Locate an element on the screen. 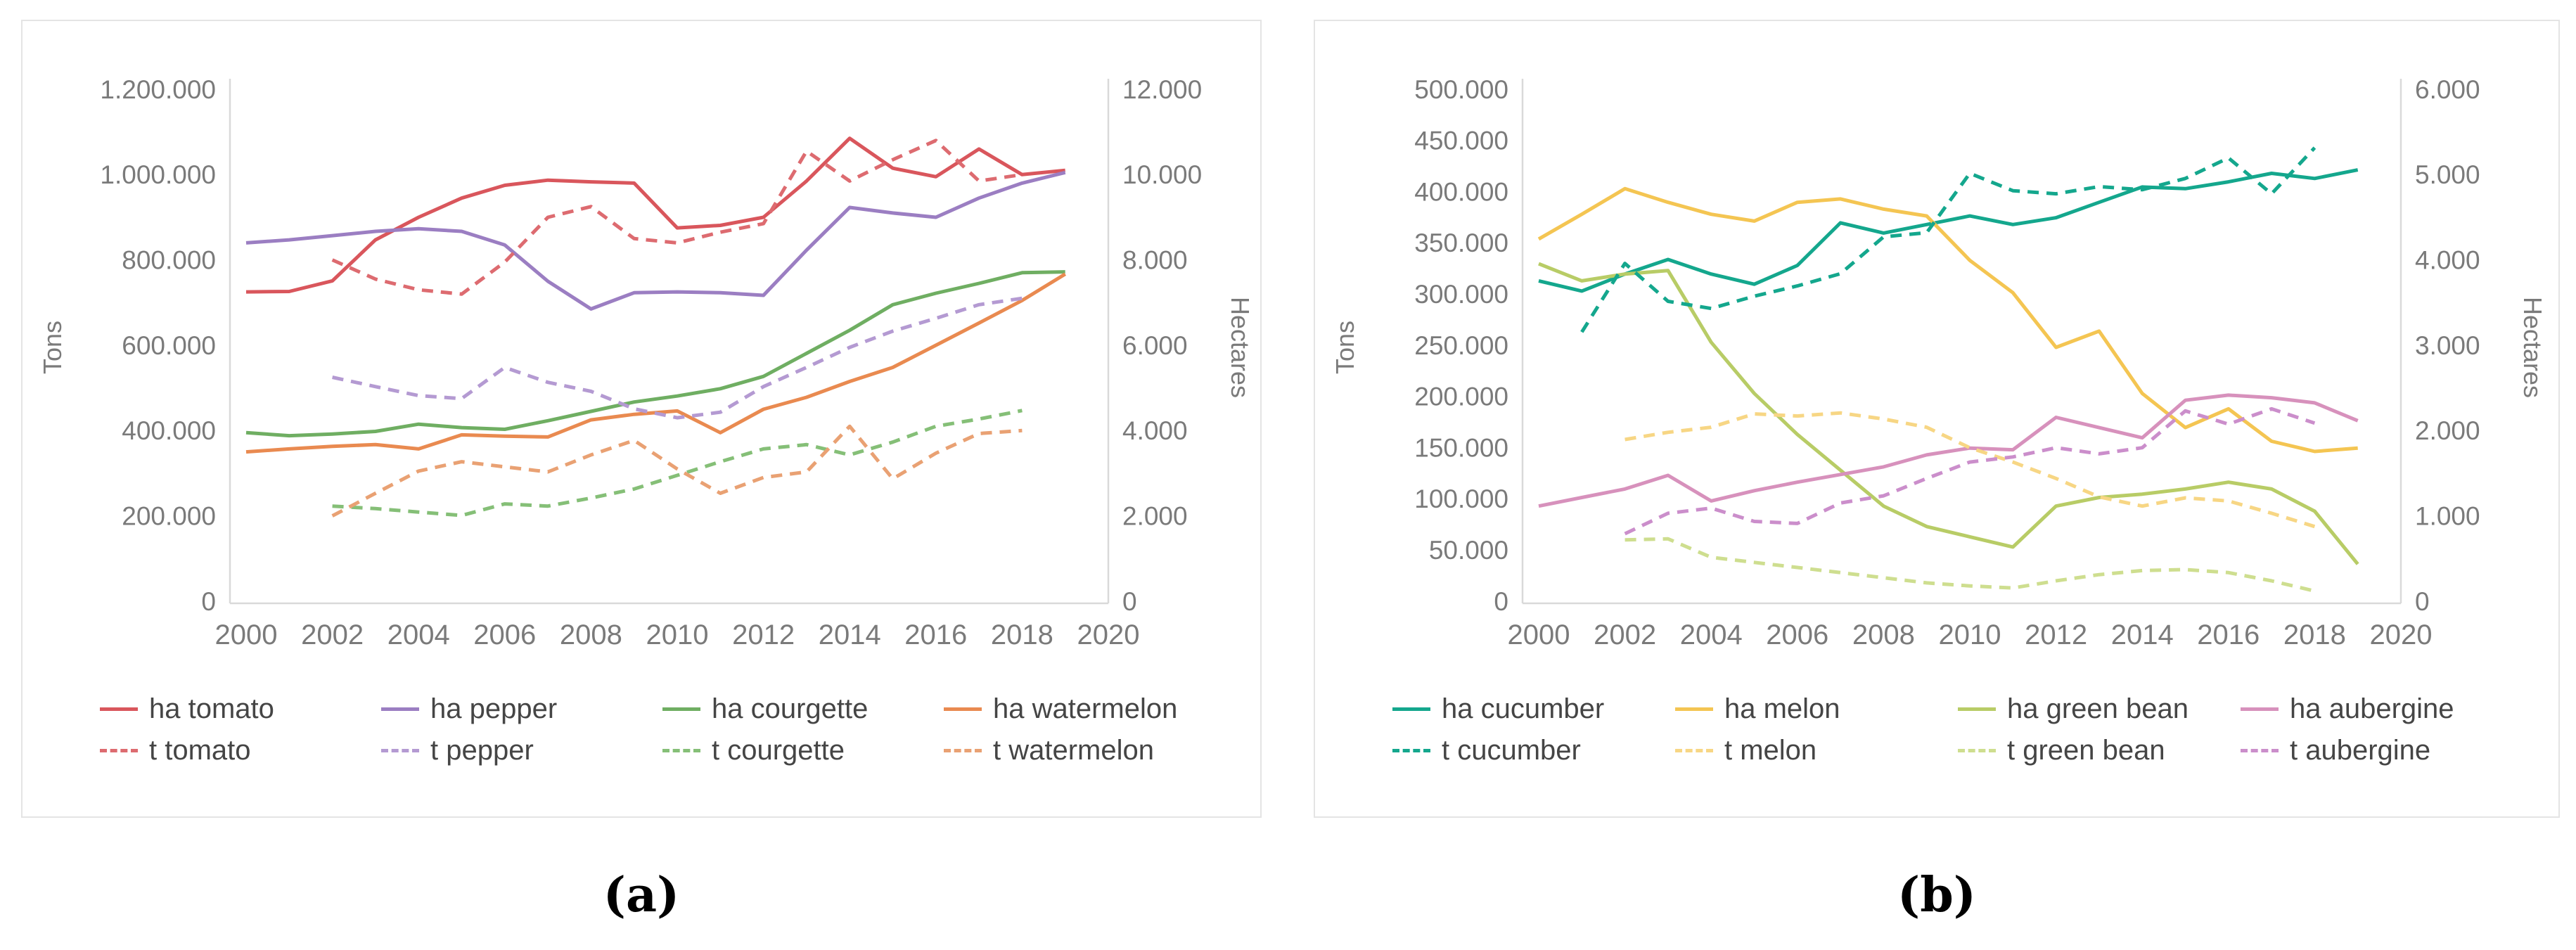 The image size is (2576, 950). series-ha-aubergine is located at coordinates (1949, 451).